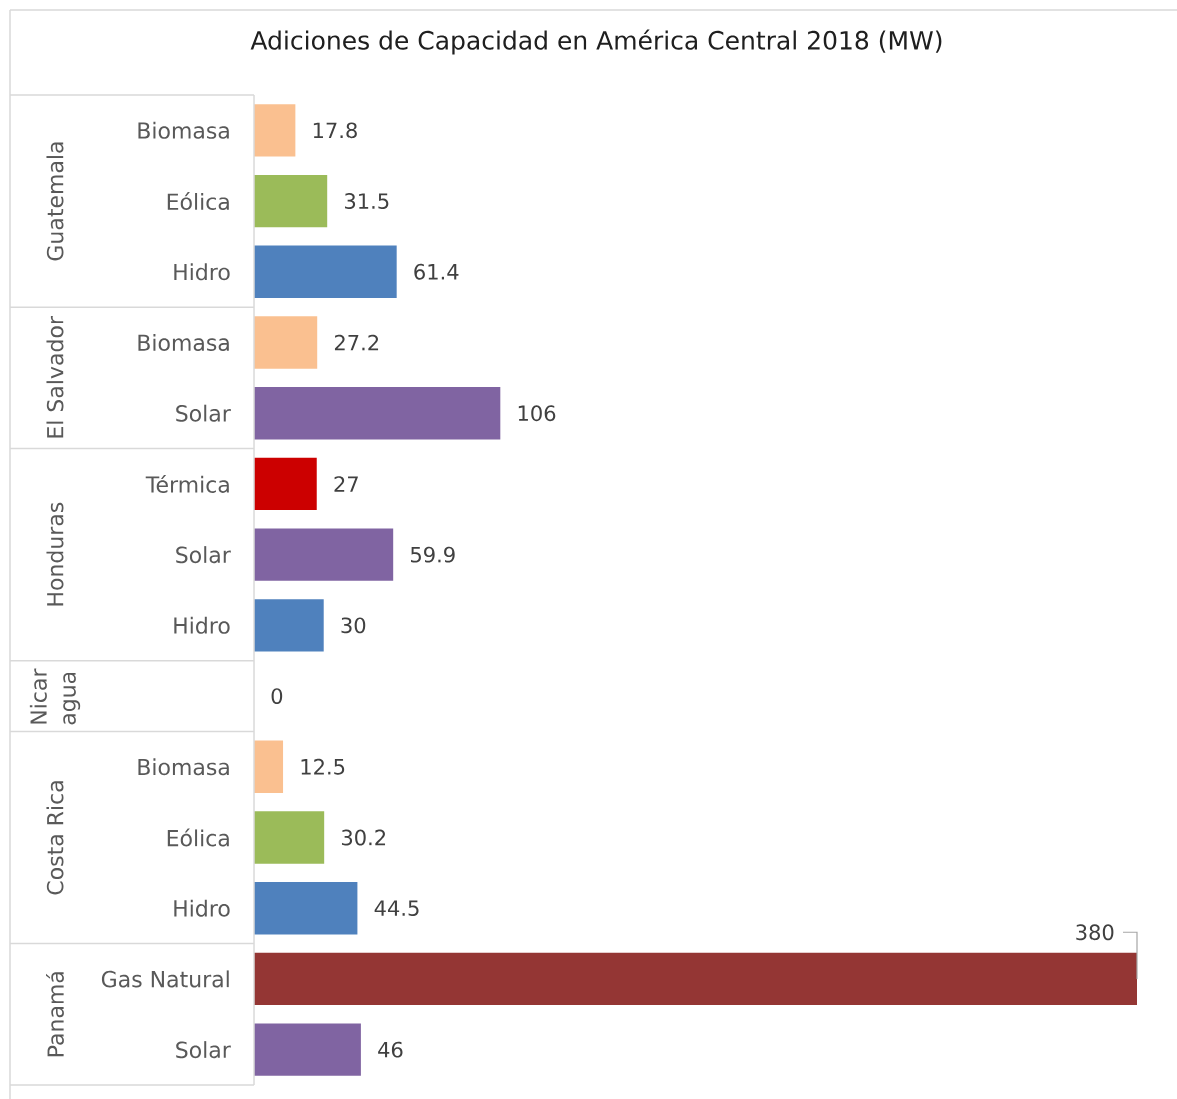 The width and height of the screenshot is (1177, 1099). I want to click on data-label: 380, so click(1095, 932).